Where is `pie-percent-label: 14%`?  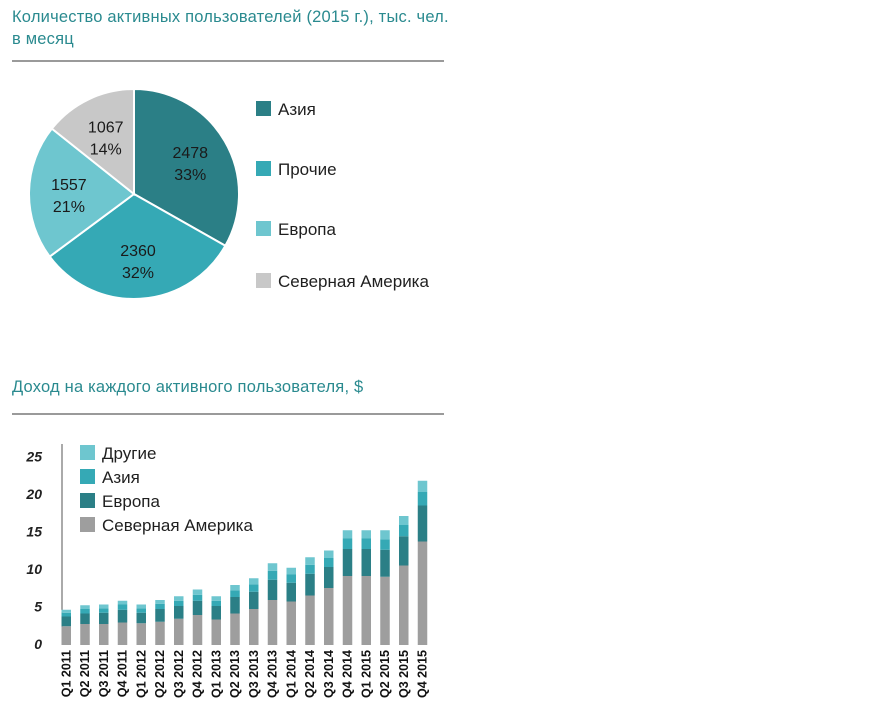 pie-percent-label: 14% is located at coordinates (106, 149).